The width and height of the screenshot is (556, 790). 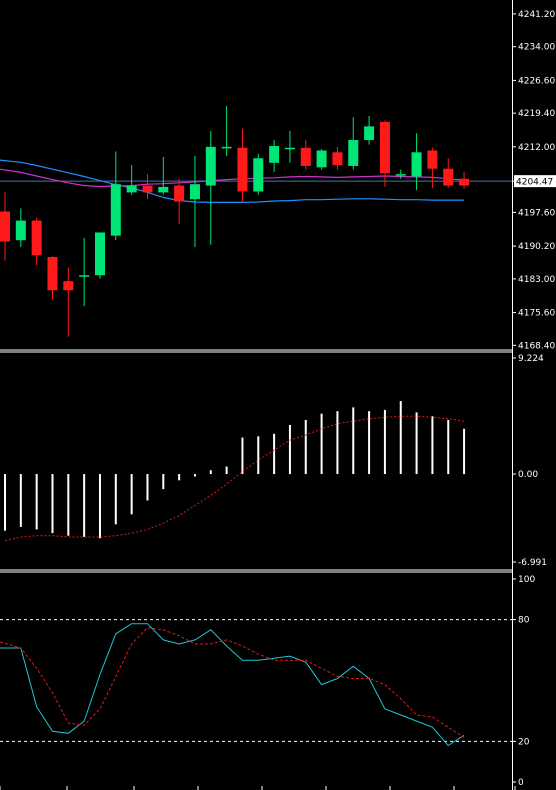 I want to click on price-tick-label: 4234.00, so click(x=536, y=48).